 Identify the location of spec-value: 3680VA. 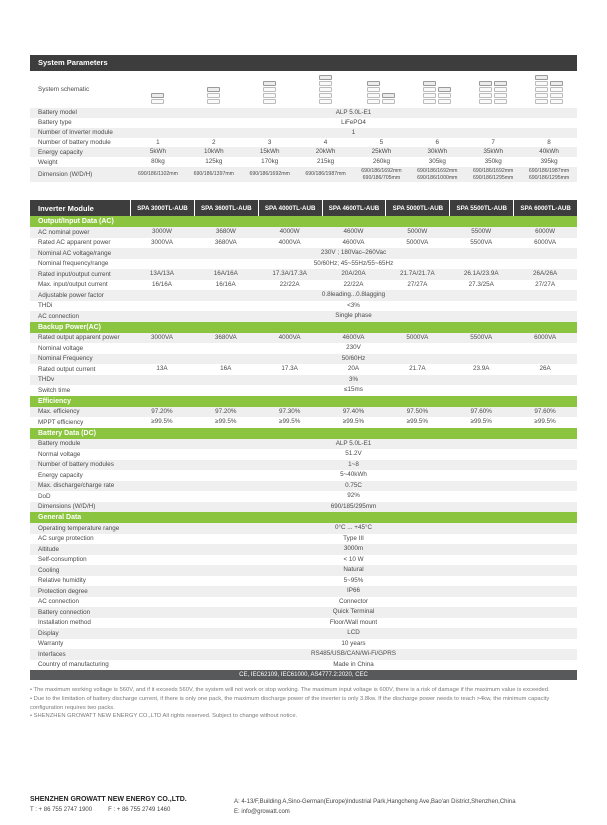
(225, 242).